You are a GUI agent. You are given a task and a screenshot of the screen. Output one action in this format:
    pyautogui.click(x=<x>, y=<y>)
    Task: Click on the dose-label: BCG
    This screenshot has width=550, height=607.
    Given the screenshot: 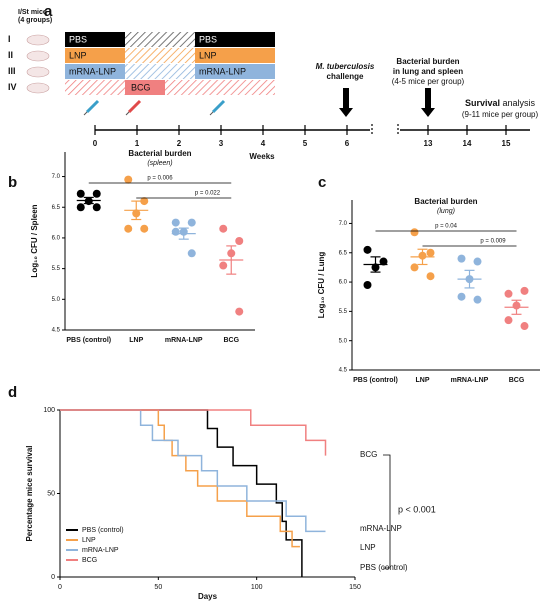 What is the action you would take?
    pyautogui.click(x=141, y=87)
    